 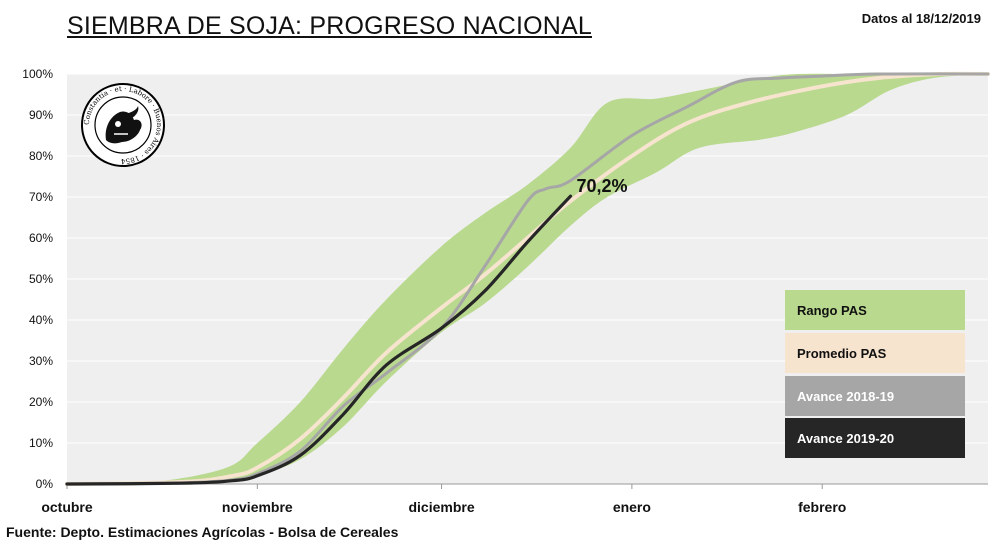 What do you see at coordinates (257, 507) in the screenshot?
I see `x-tick-label: noviembre` at bounding box center [257, 507].